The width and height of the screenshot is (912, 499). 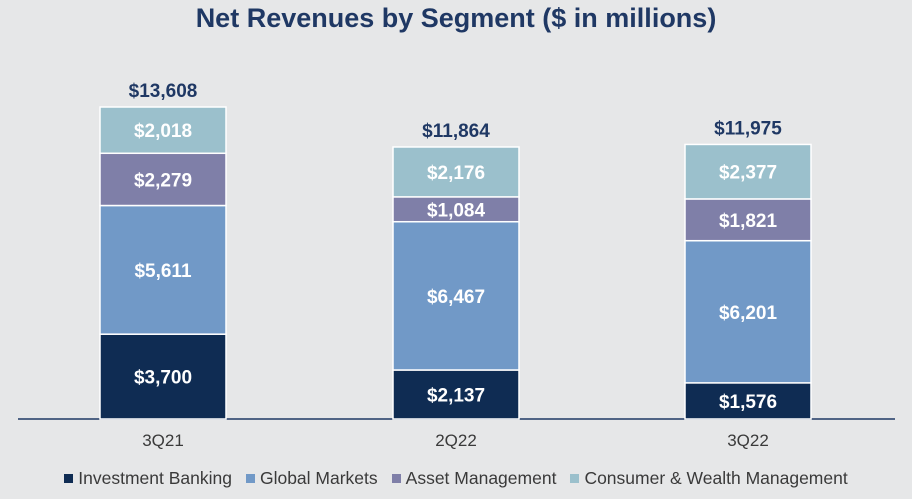 I want to click on x-tick-label: 3Q21, so click(x=163, y=440).